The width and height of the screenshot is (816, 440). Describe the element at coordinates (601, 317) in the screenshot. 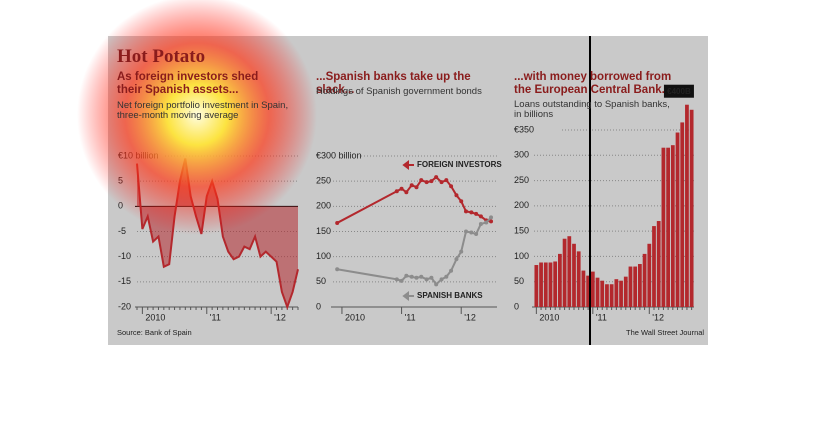

I see `x-tick-label: '11` at that location.